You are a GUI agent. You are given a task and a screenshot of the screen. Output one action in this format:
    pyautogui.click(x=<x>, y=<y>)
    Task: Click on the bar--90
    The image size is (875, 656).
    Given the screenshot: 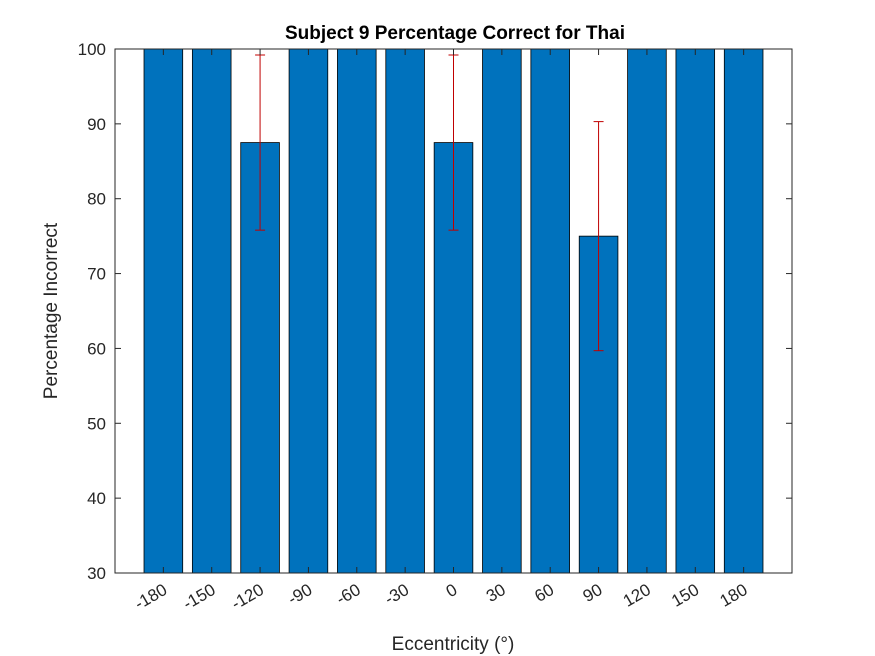 What is the action you would take?
    pyautogui.click(x=308, y=311)
    